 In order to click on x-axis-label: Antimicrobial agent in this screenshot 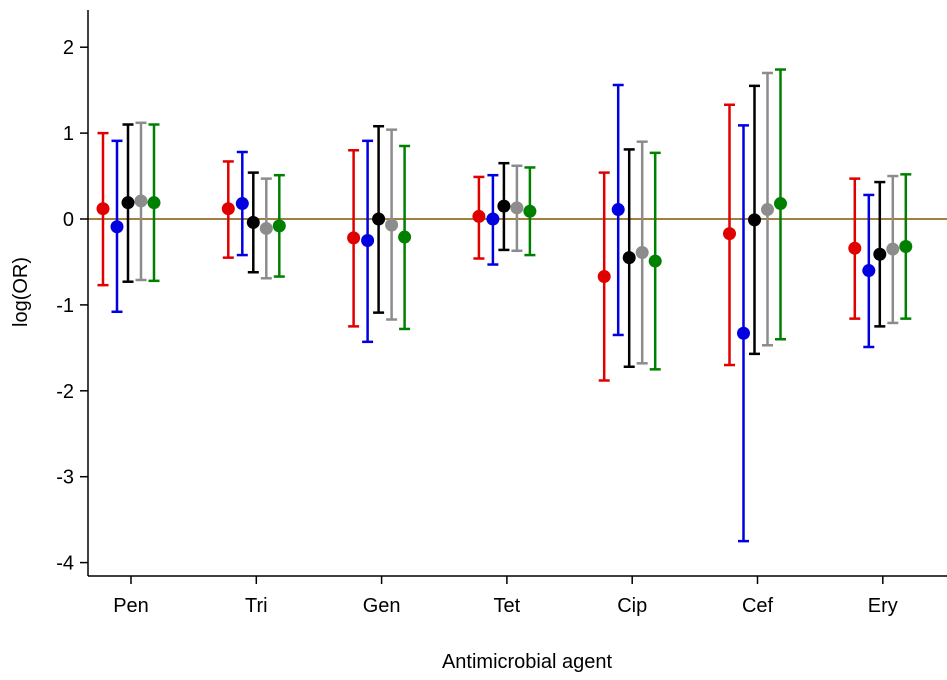, I will do `click(527, 662)`.